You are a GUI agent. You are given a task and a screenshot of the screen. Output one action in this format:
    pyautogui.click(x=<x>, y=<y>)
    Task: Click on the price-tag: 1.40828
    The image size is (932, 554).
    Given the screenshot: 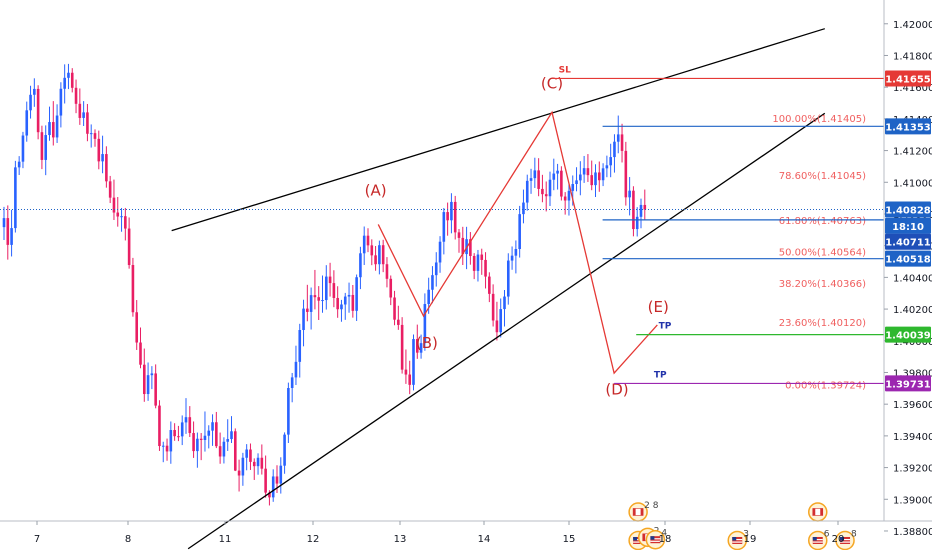 What is the action you would take?
    pyautogui.click(x=908, y=209)
    